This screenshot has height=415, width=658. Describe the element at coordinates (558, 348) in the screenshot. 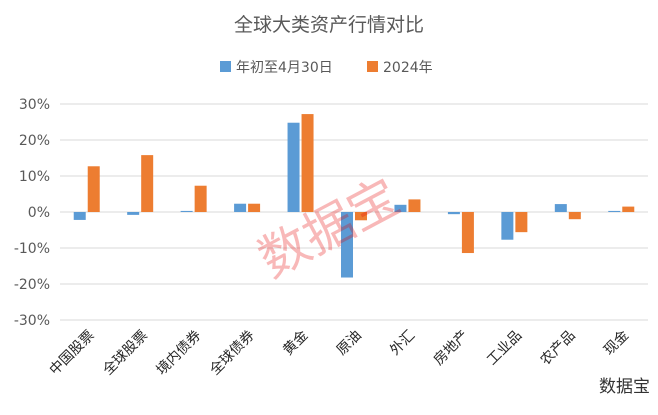

I see `x-tick-label: 农产品` at that location.